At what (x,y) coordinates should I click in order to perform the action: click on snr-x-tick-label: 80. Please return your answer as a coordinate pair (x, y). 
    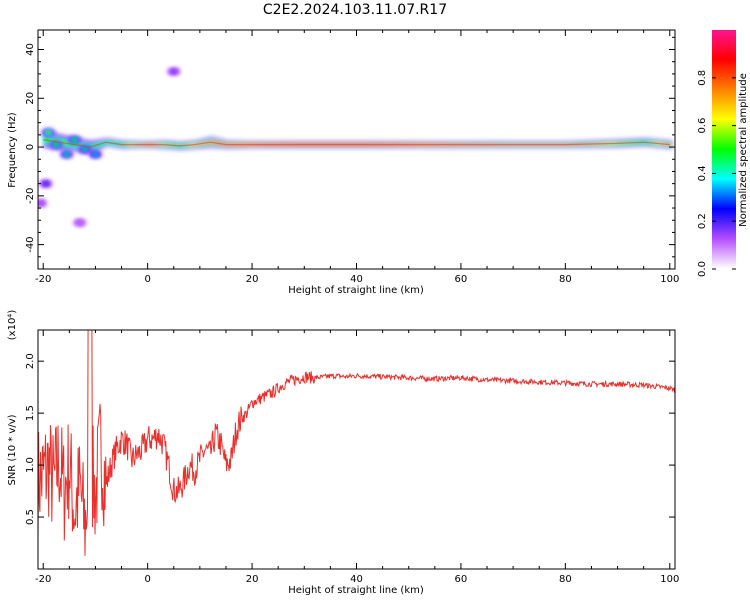
    Looking at the image, I should click on (565, 579).